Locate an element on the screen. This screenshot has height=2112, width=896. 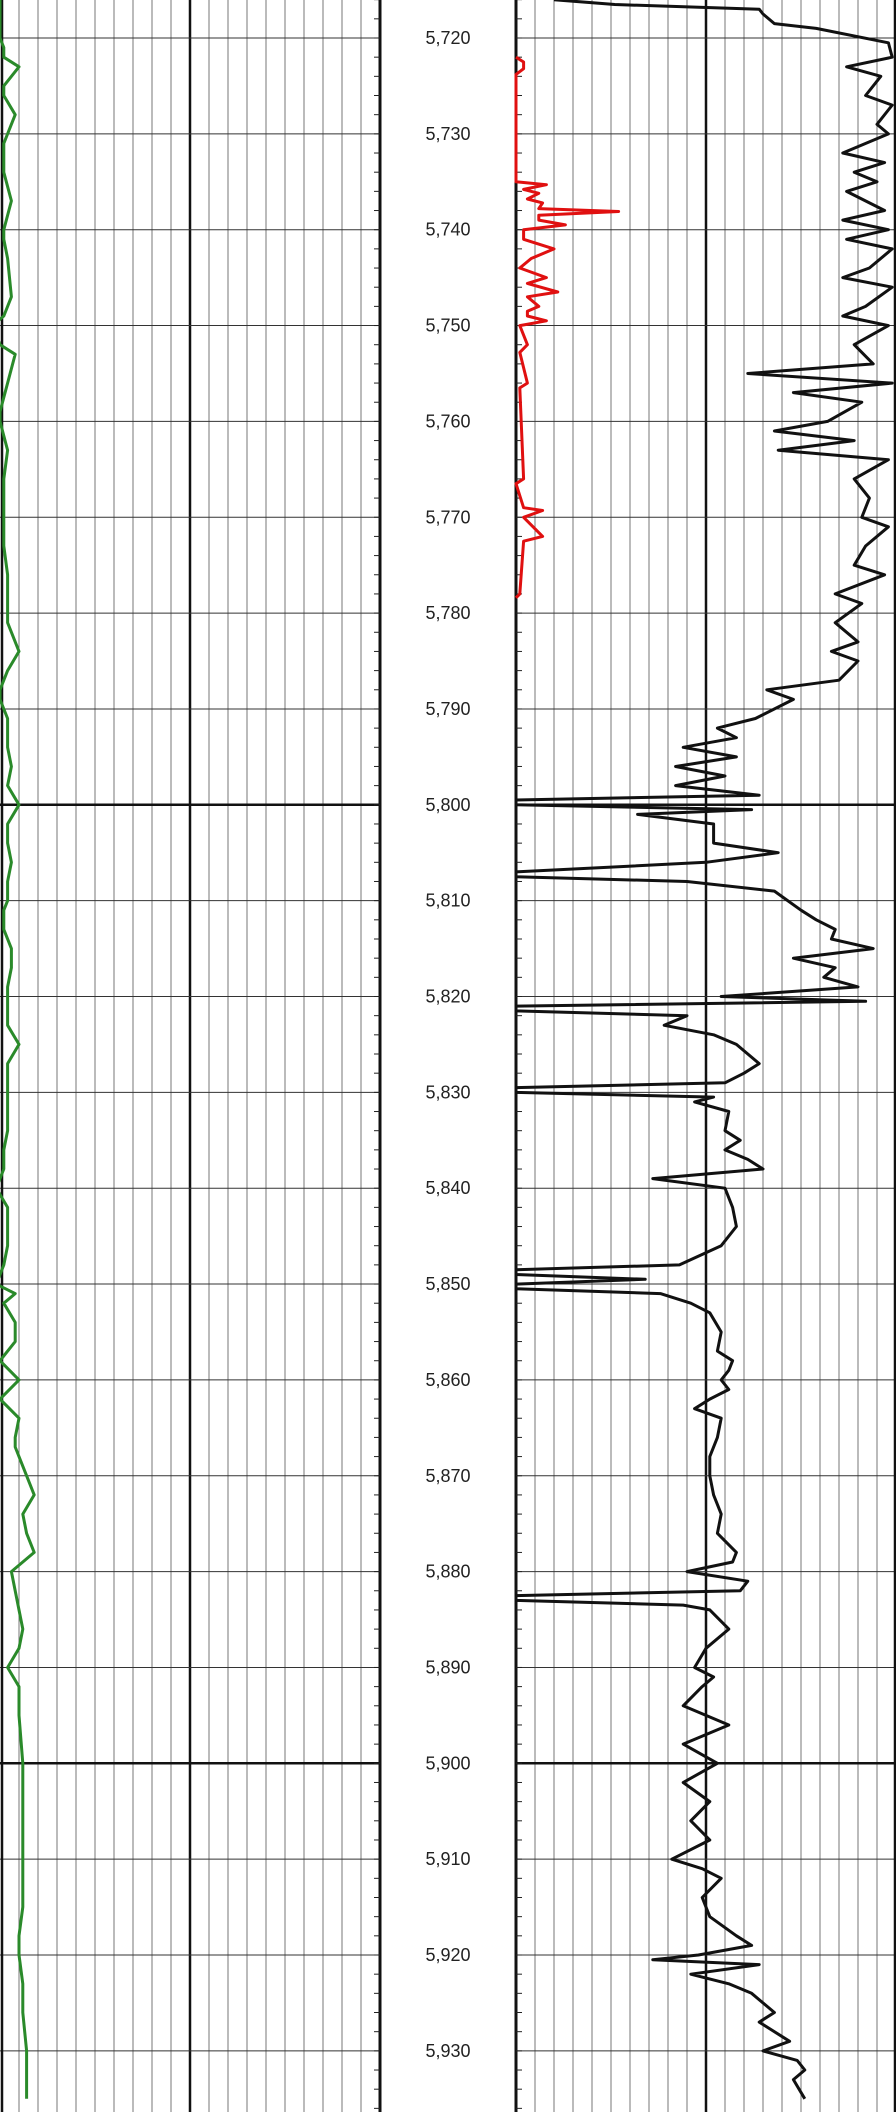
depth-label: 5,770 is located at coordinates (447, 517).